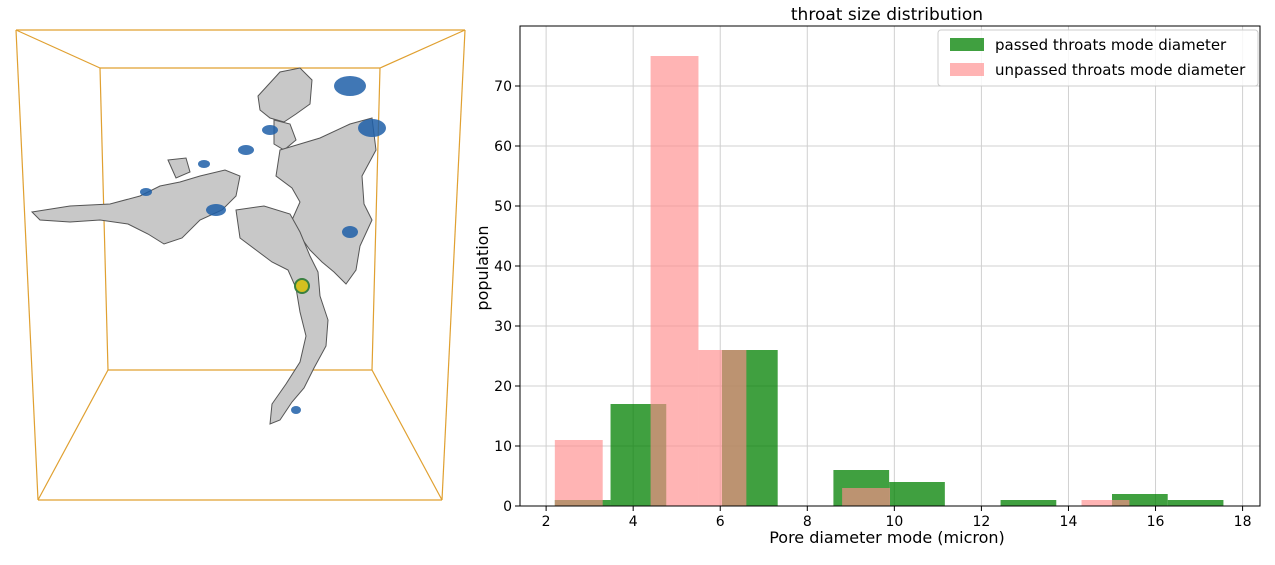  I want to click on x-tick-label: 6, so click(720, 522).